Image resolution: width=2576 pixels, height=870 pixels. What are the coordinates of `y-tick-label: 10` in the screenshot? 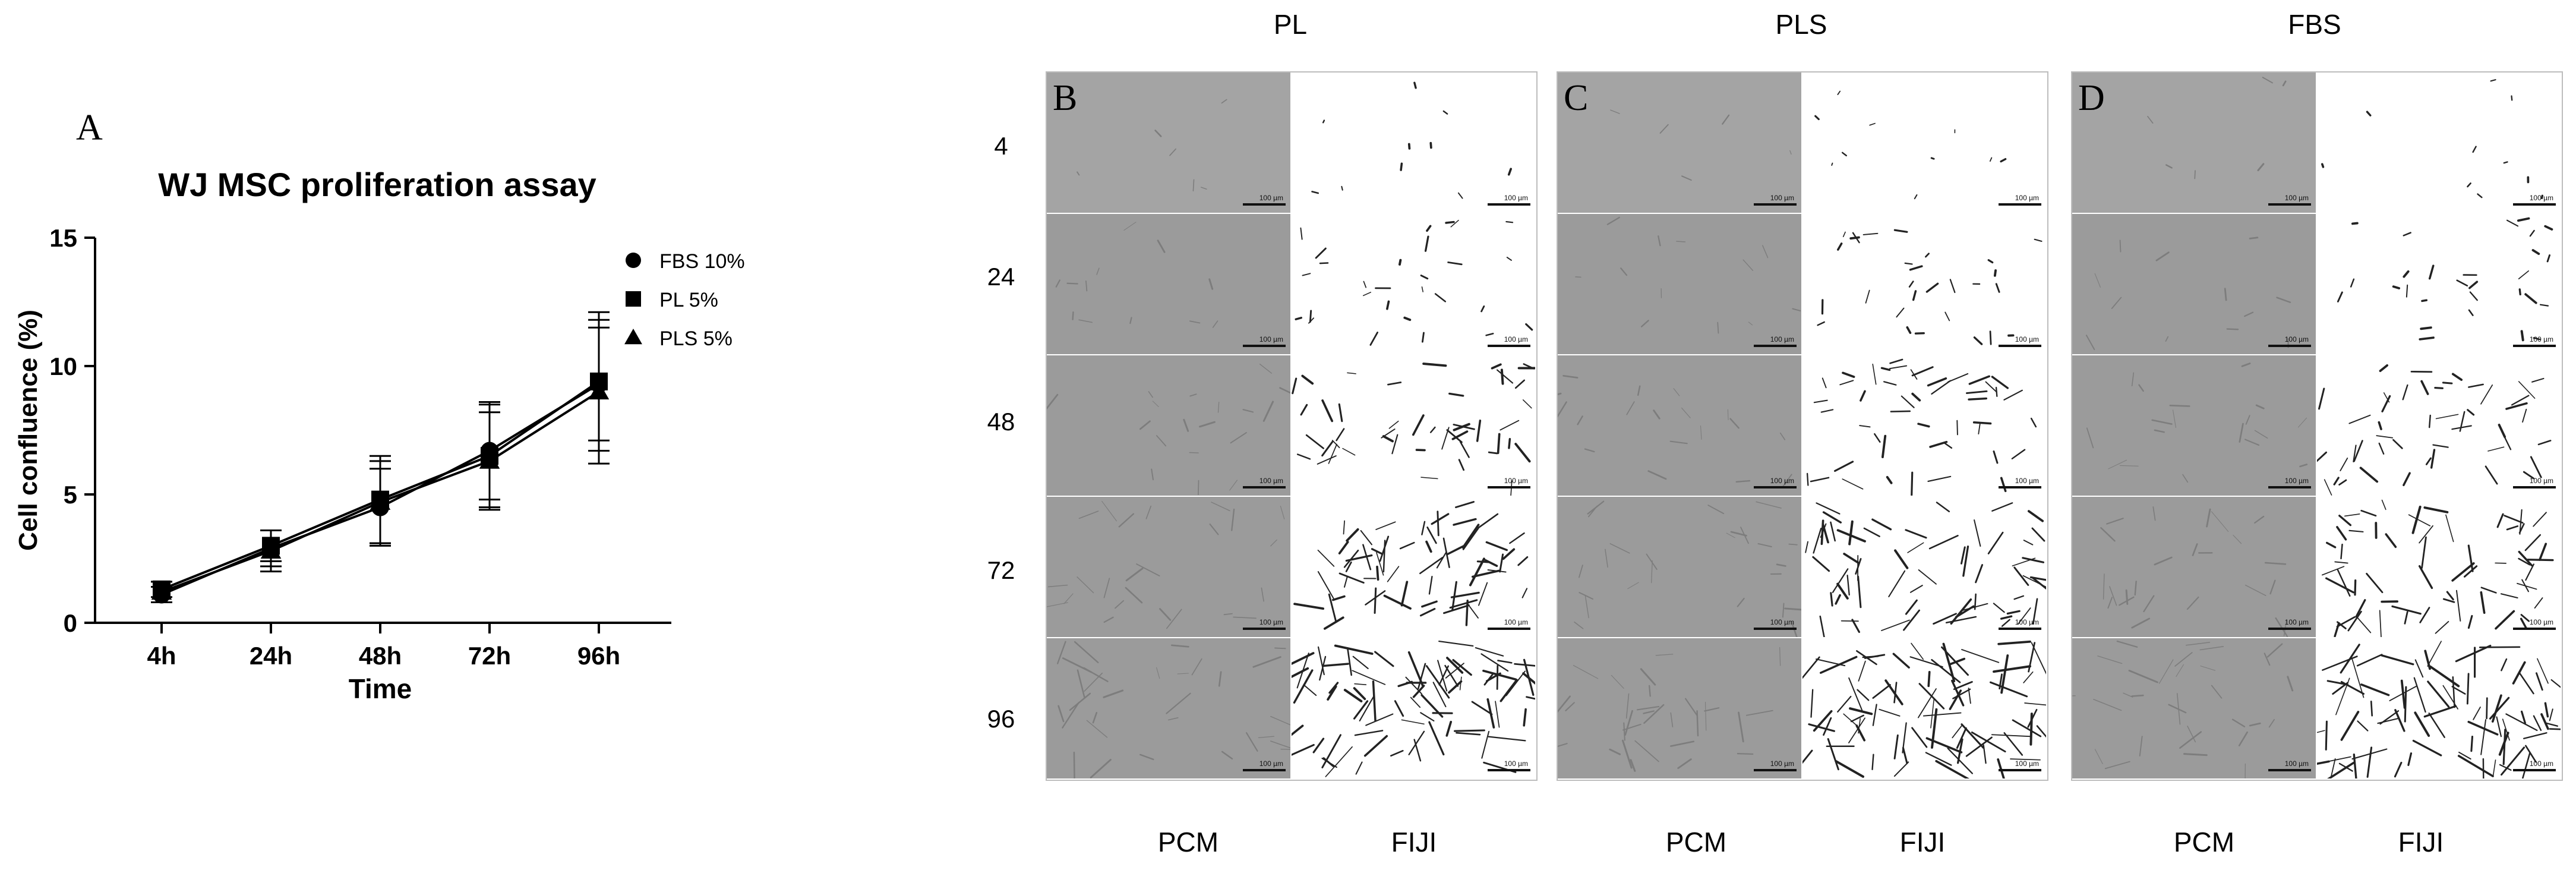 It's located at (63, 366).